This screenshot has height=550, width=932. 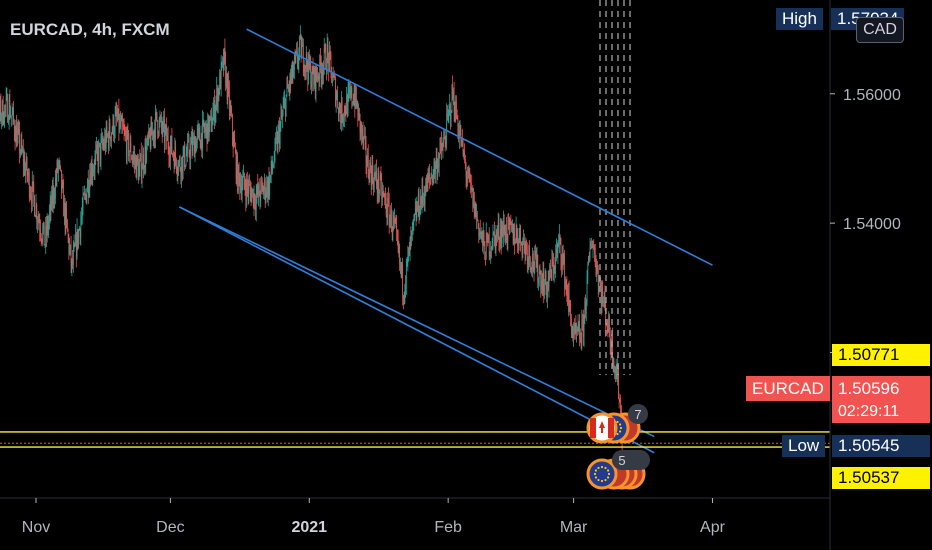 What do you see at coordinates (880, 30) in the screenshot?
I see `currency-button: CAD` at bounding box center [880, 30].